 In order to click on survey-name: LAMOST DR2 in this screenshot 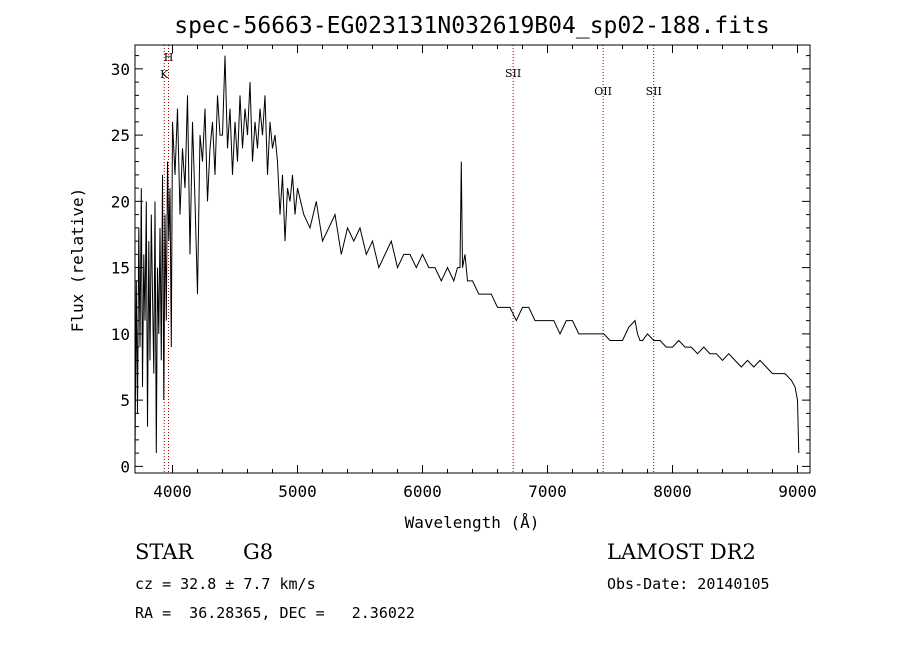, I will do `click(681, 552)`.